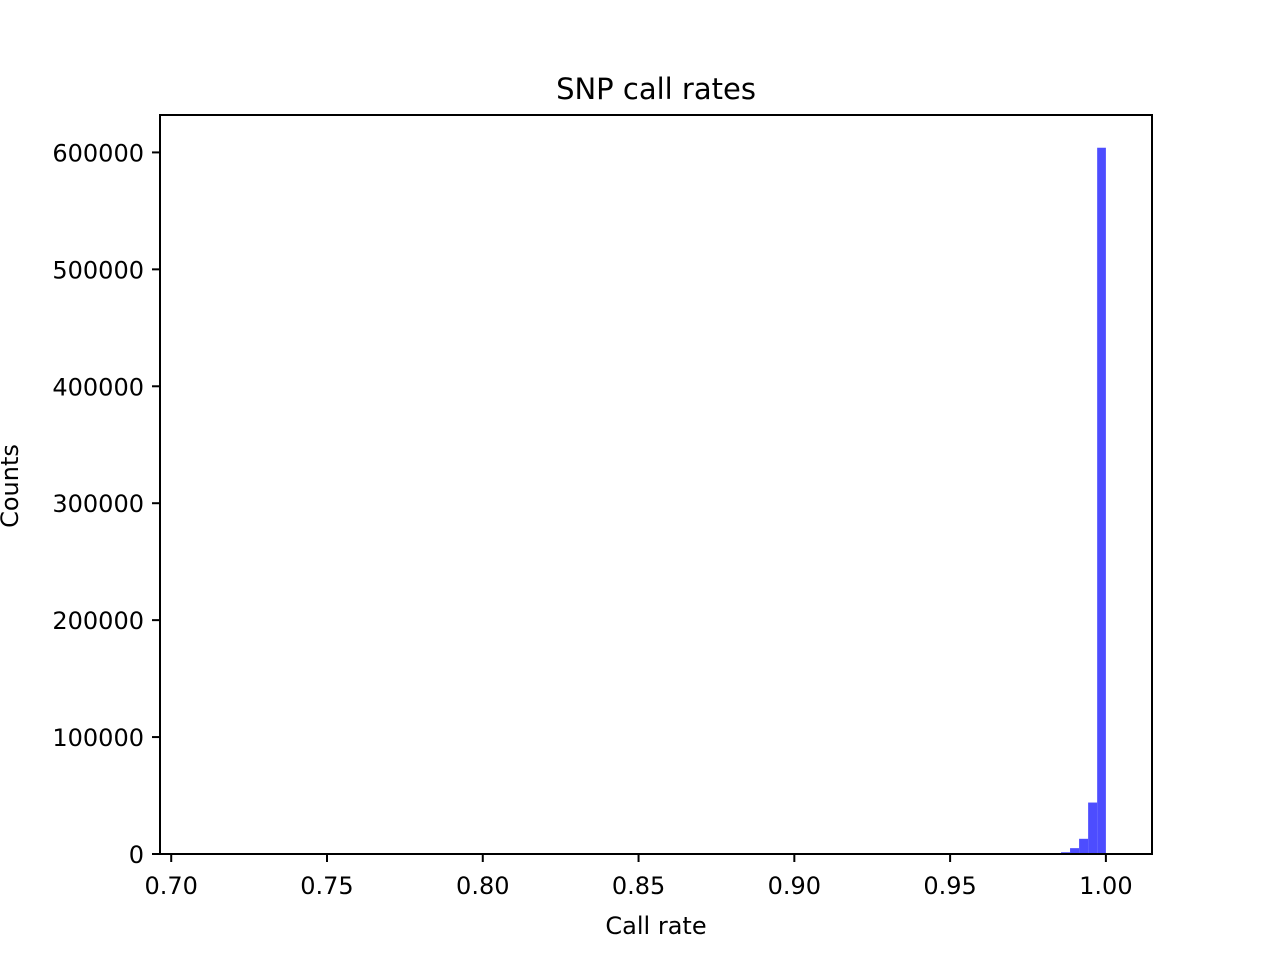 The image size is (1280, 960). What do you see at coordinates (98, 153) in the screenshot?
I see `y-tick-label: 600000` at bounding box center [98, 153].